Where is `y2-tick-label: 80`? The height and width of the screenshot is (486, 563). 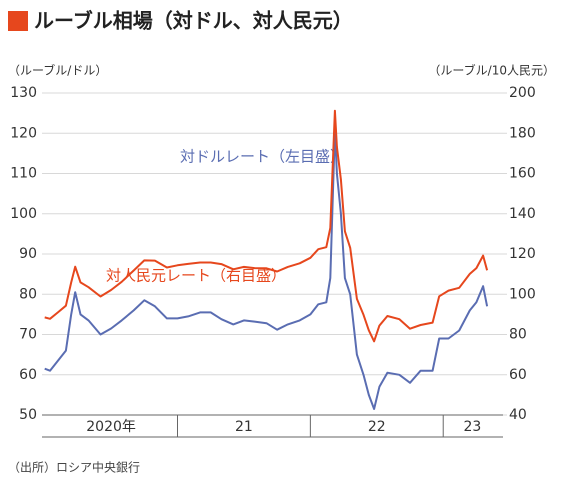
y2-tick-label: 80 is located at coordinates (518, 335).